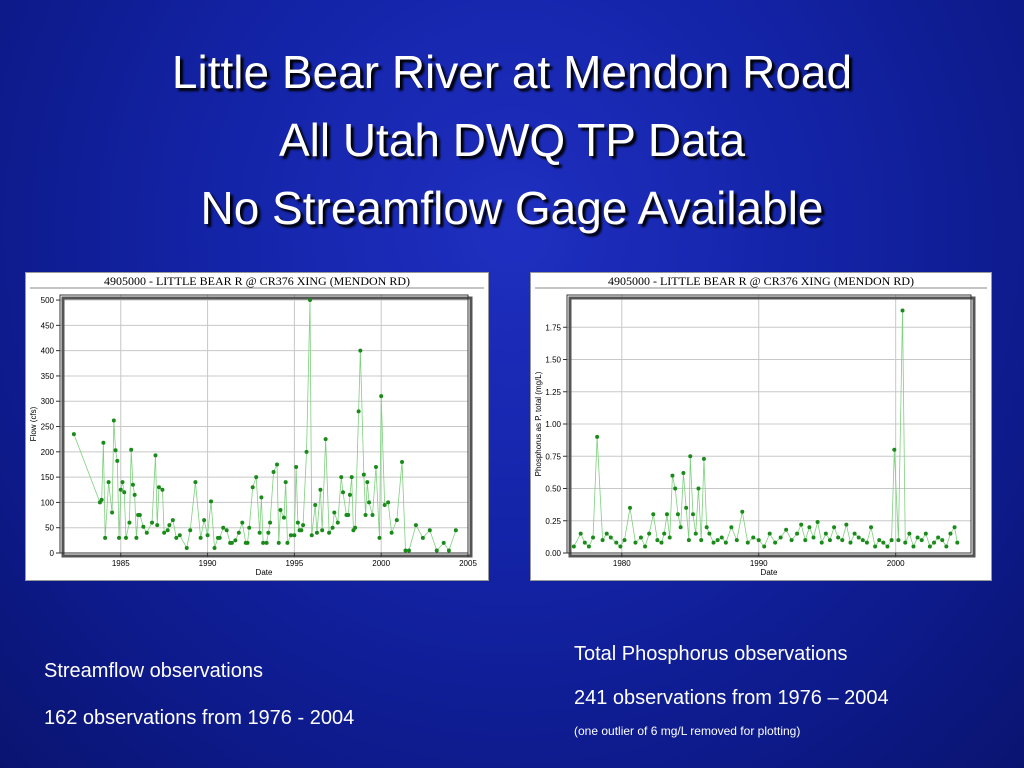 Image resolution: width=1024 pixels, height=768 pixels. I want to click on y-tick-label: 200, so click(48, 452).